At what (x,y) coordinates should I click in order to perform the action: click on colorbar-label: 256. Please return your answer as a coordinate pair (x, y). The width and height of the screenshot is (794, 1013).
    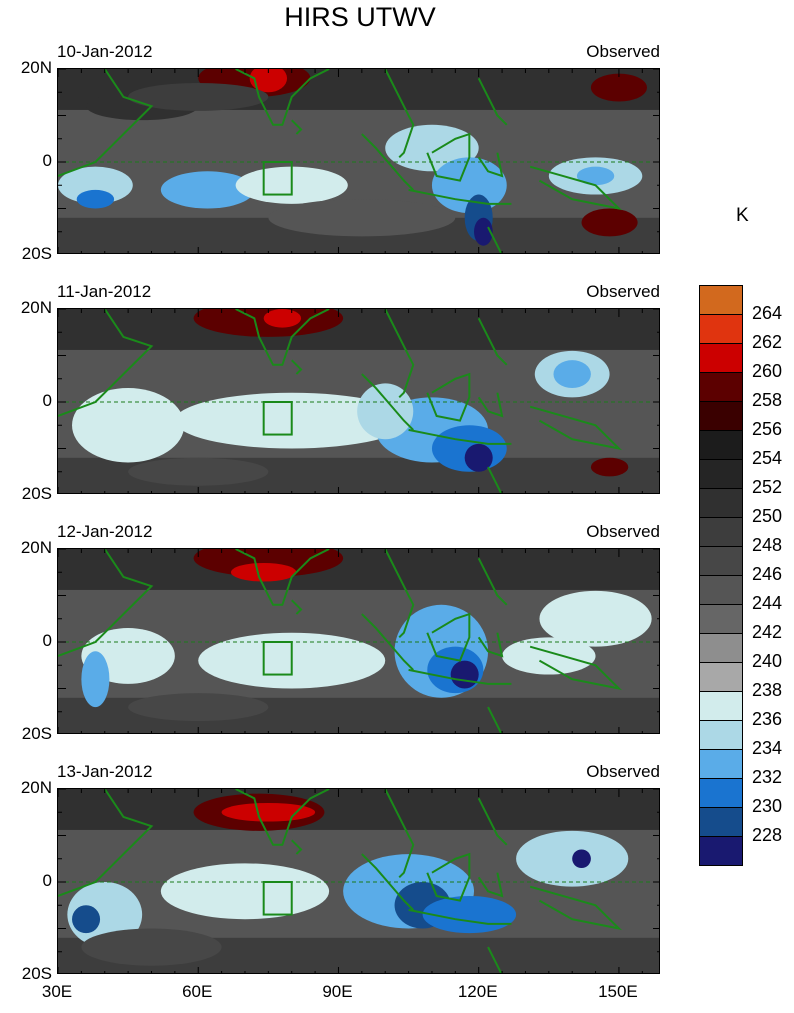
    Looking at the image, I should click on (767, 429).